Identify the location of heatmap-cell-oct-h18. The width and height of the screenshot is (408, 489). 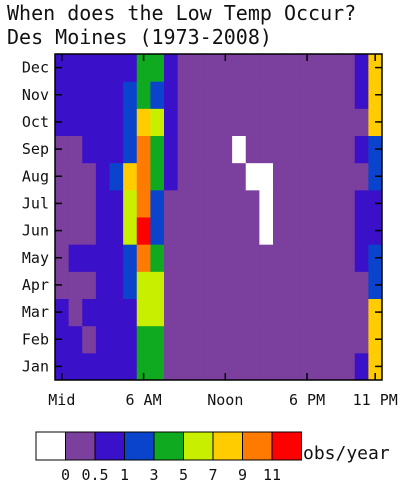
(307, 122).